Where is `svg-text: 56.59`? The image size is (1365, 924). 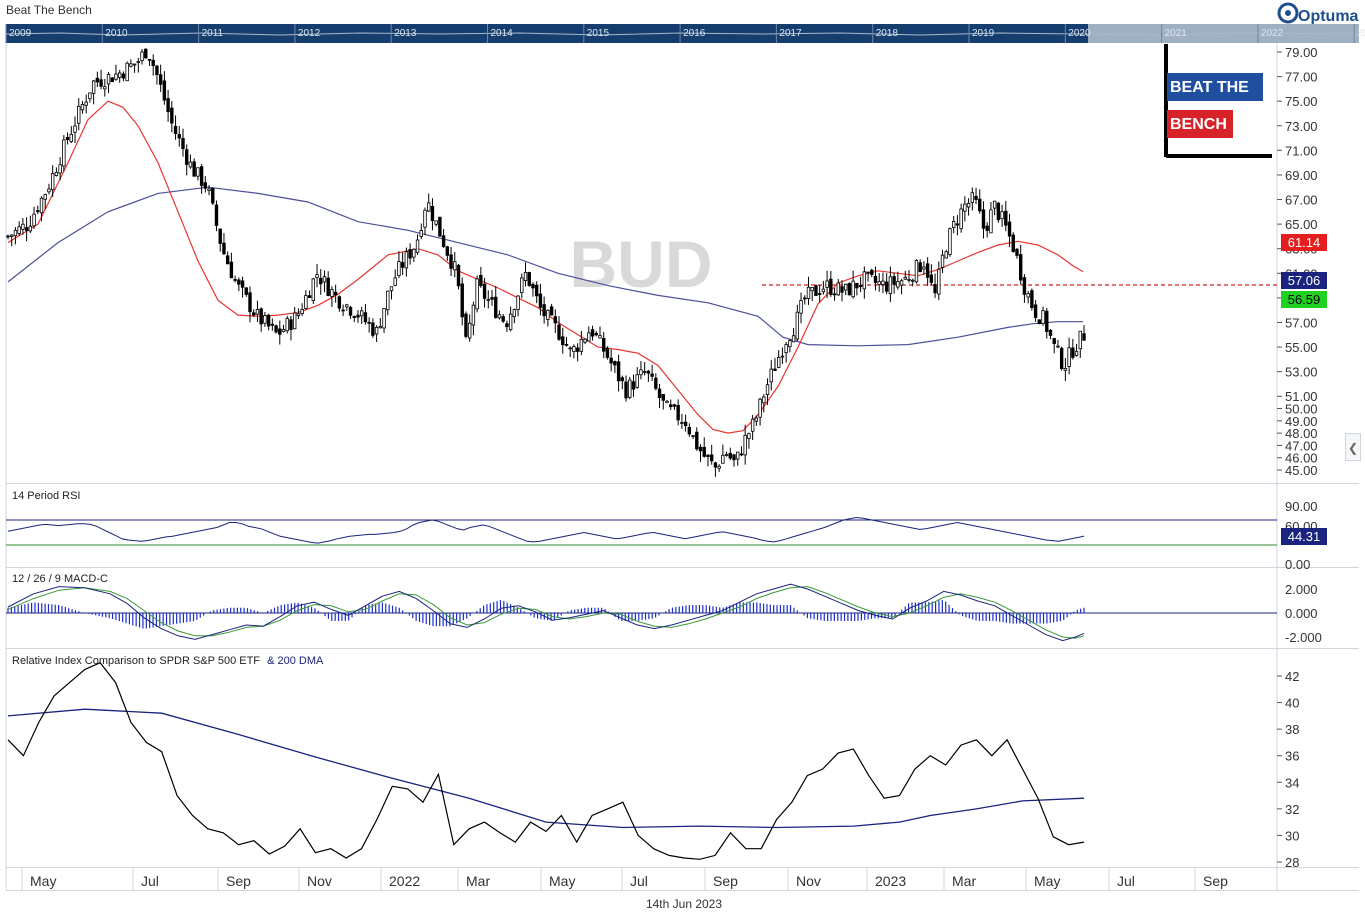
svg-text: 56.59 is located at coordinates (1304, 299).